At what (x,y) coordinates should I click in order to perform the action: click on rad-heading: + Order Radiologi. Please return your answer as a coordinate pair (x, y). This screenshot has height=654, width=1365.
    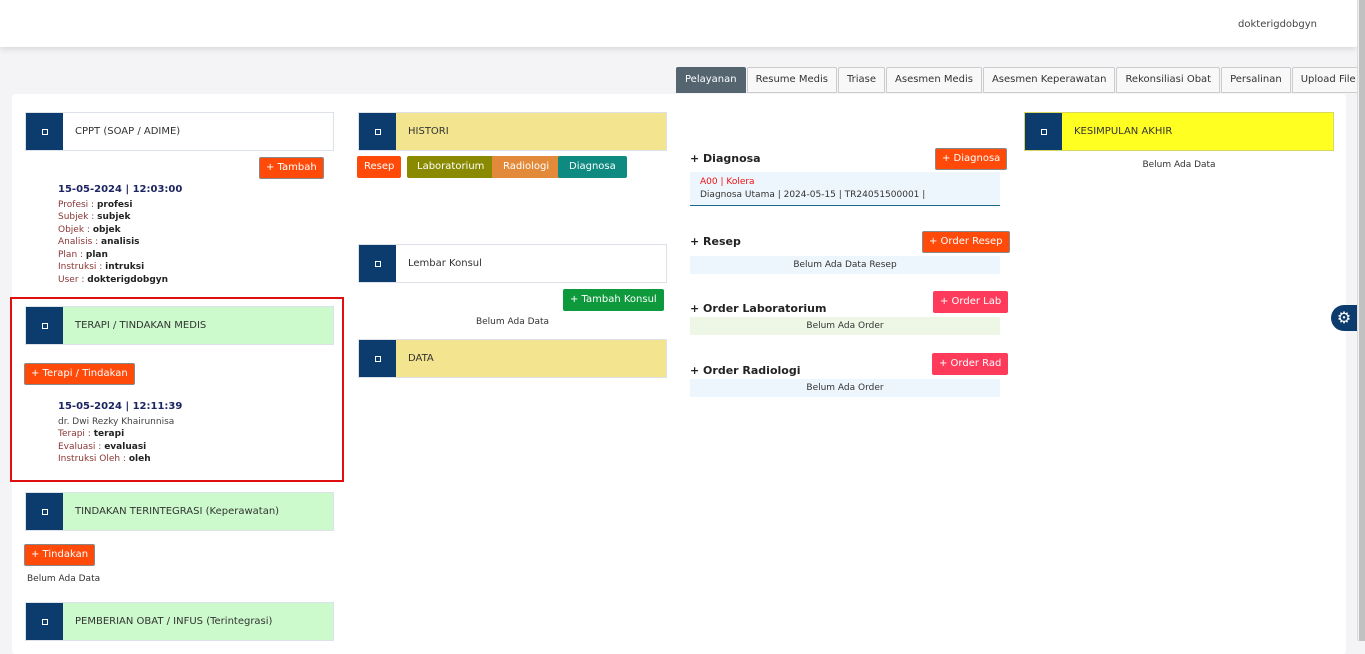
    Looking at the image, I should click on (745, 370).